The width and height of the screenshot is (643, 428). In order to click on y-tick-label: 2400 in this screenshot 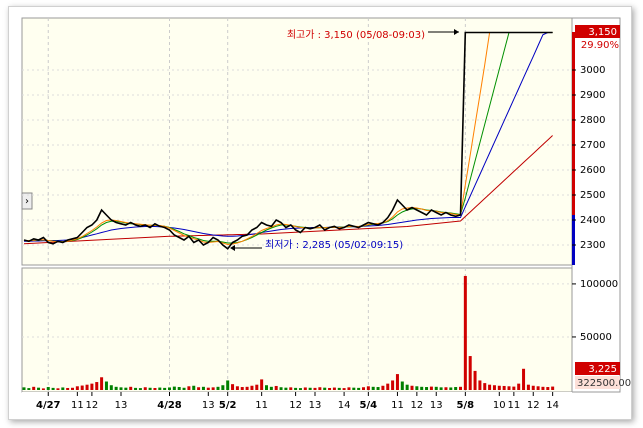, I will do `click(592, 220)`.